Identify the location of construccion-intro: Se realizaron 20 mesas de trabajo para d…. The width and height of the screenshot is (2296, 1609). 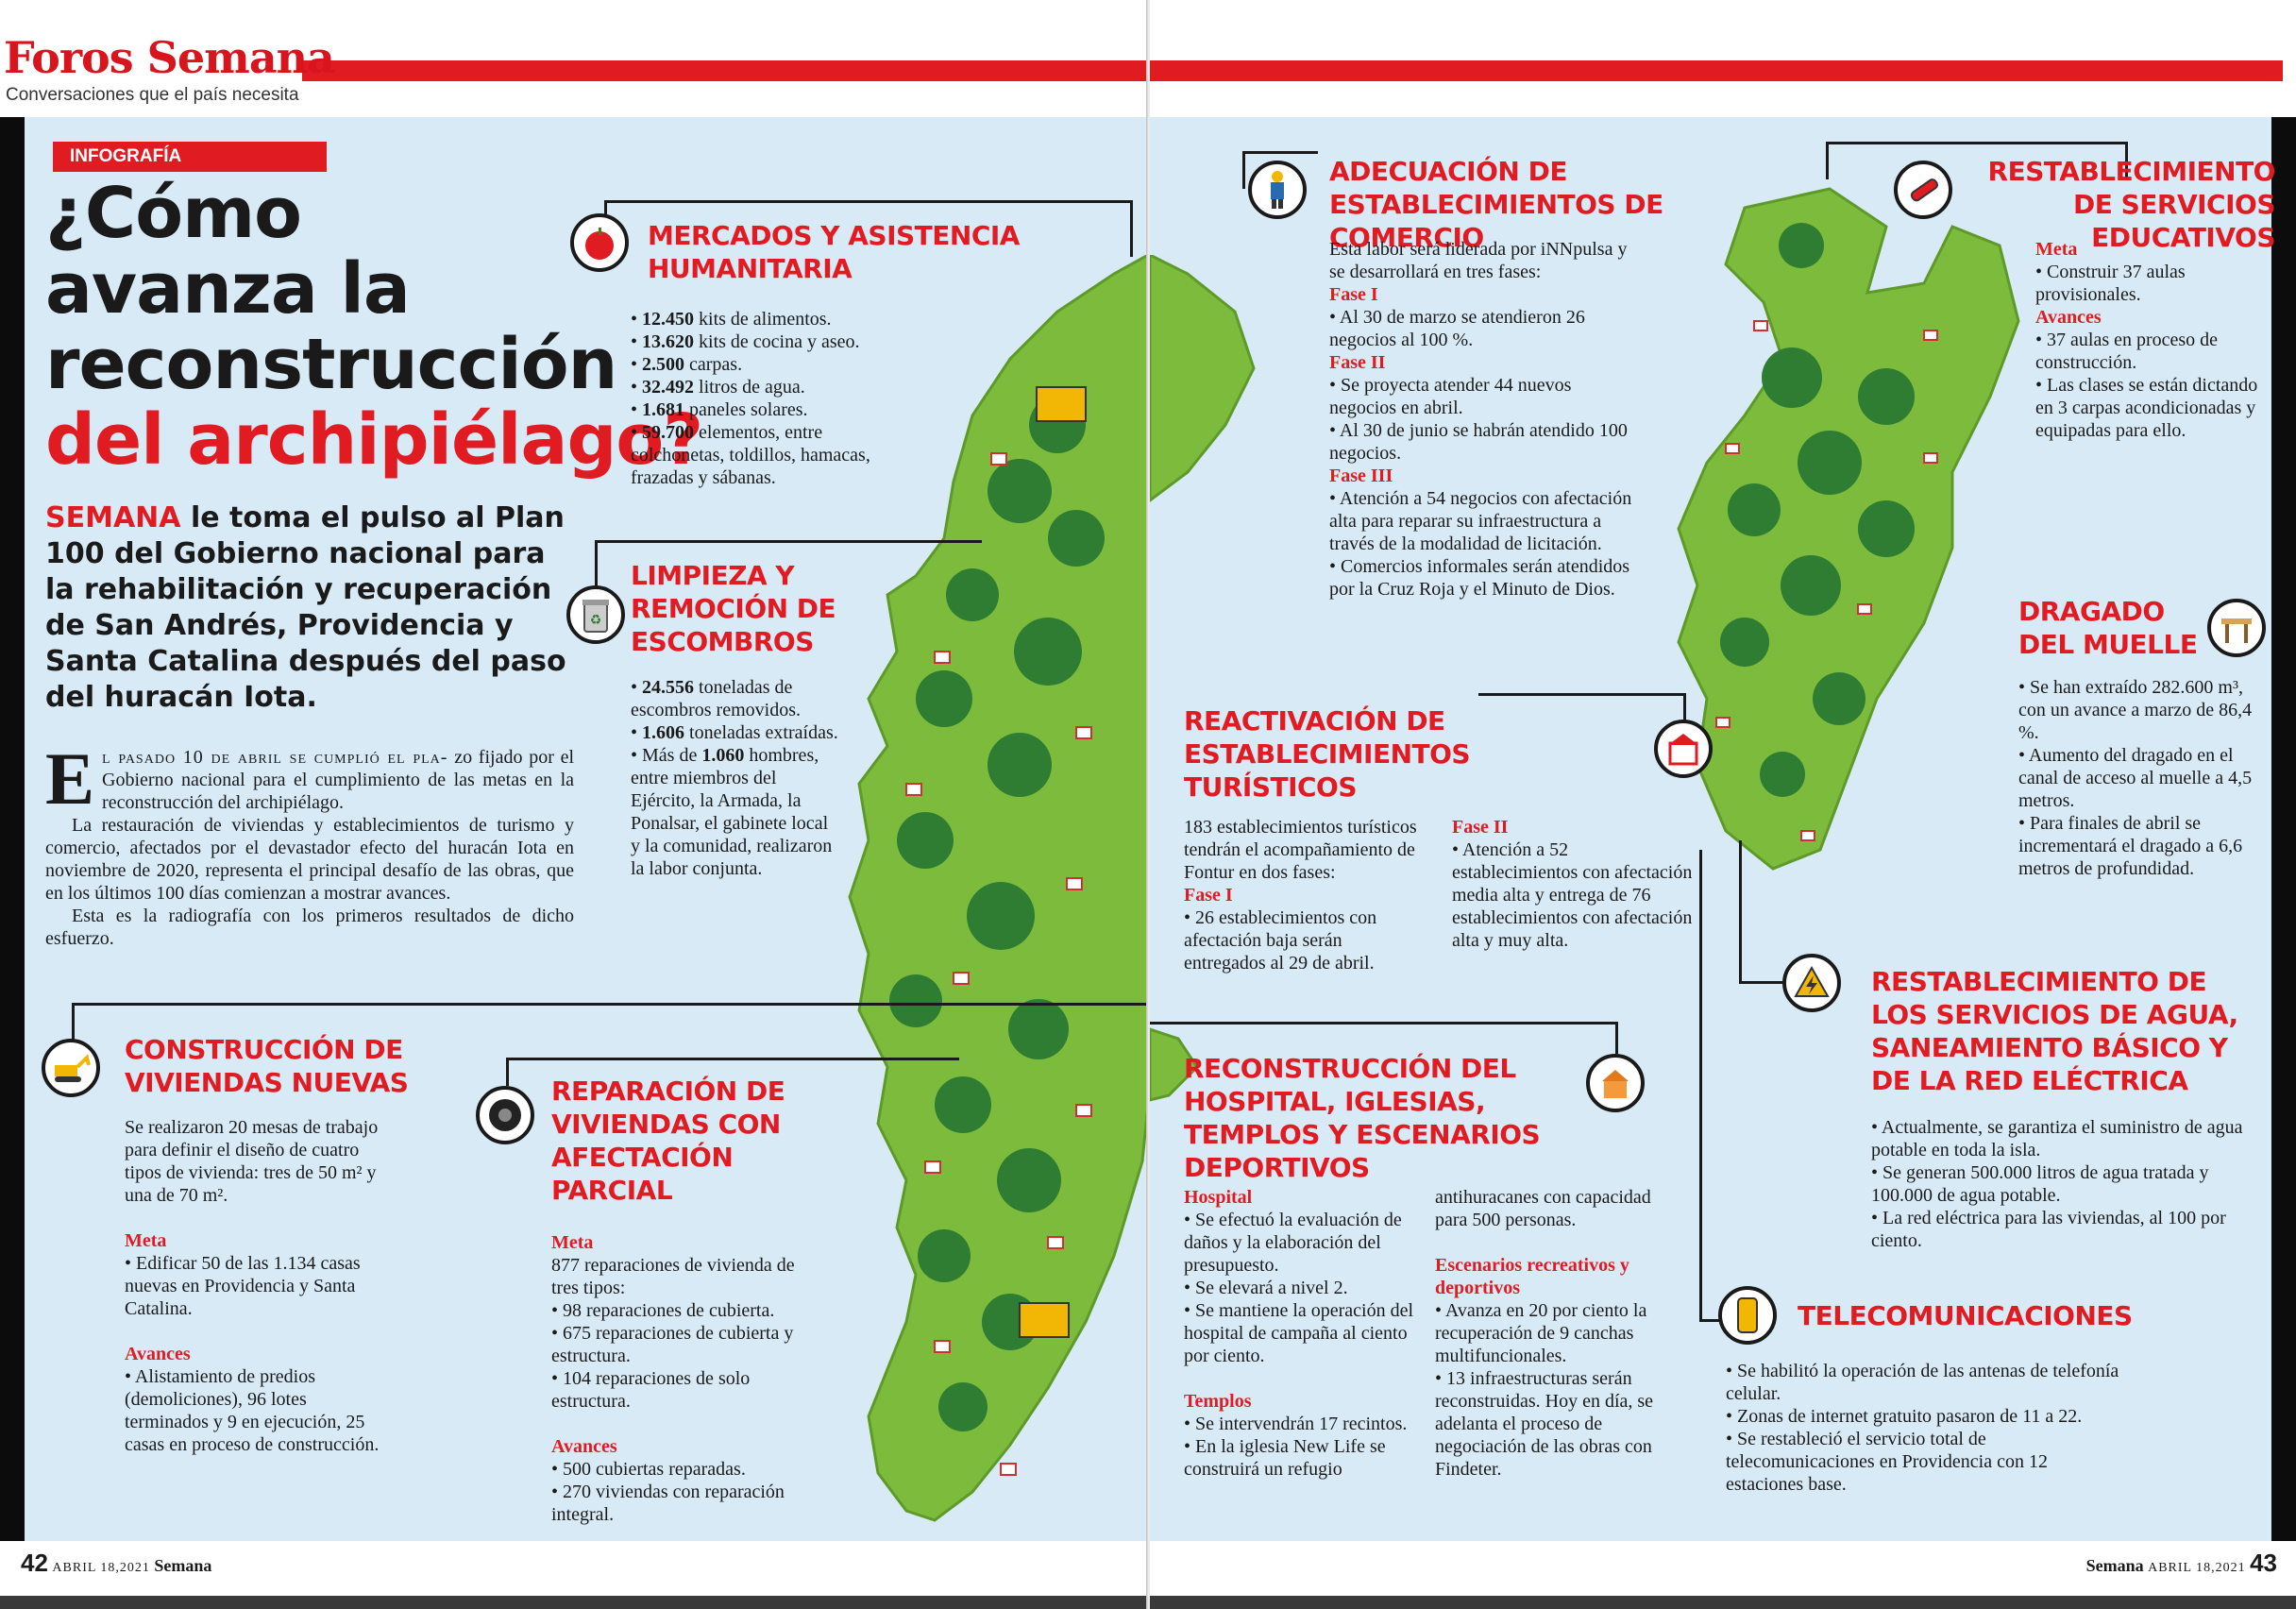
(252, 1161).